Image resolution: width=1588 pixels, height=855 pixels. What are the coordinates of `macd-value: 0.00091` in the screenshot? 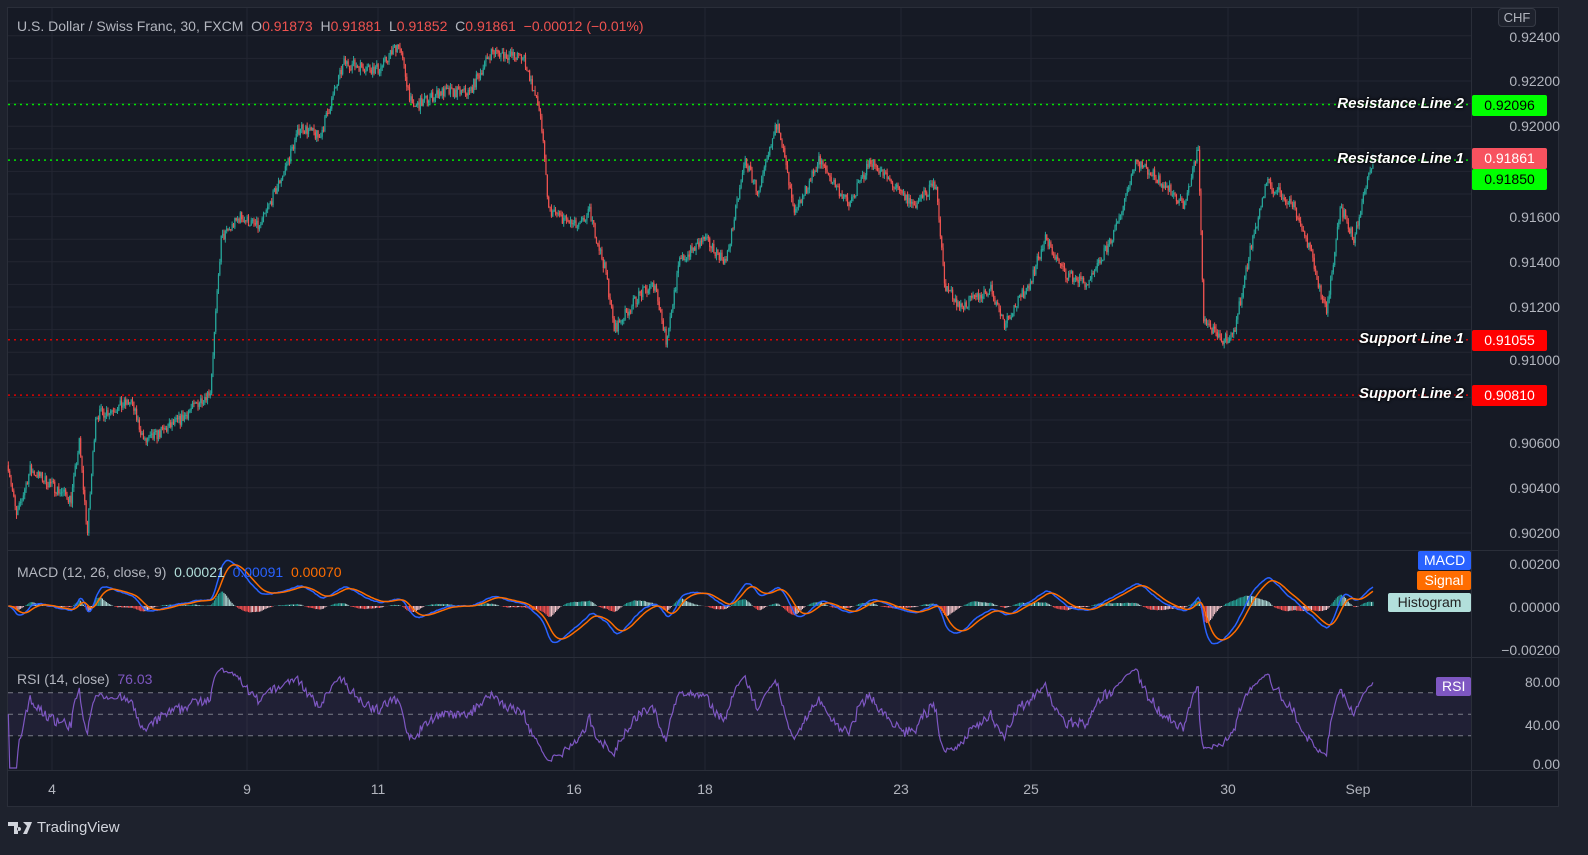 It's located at (258, 572).